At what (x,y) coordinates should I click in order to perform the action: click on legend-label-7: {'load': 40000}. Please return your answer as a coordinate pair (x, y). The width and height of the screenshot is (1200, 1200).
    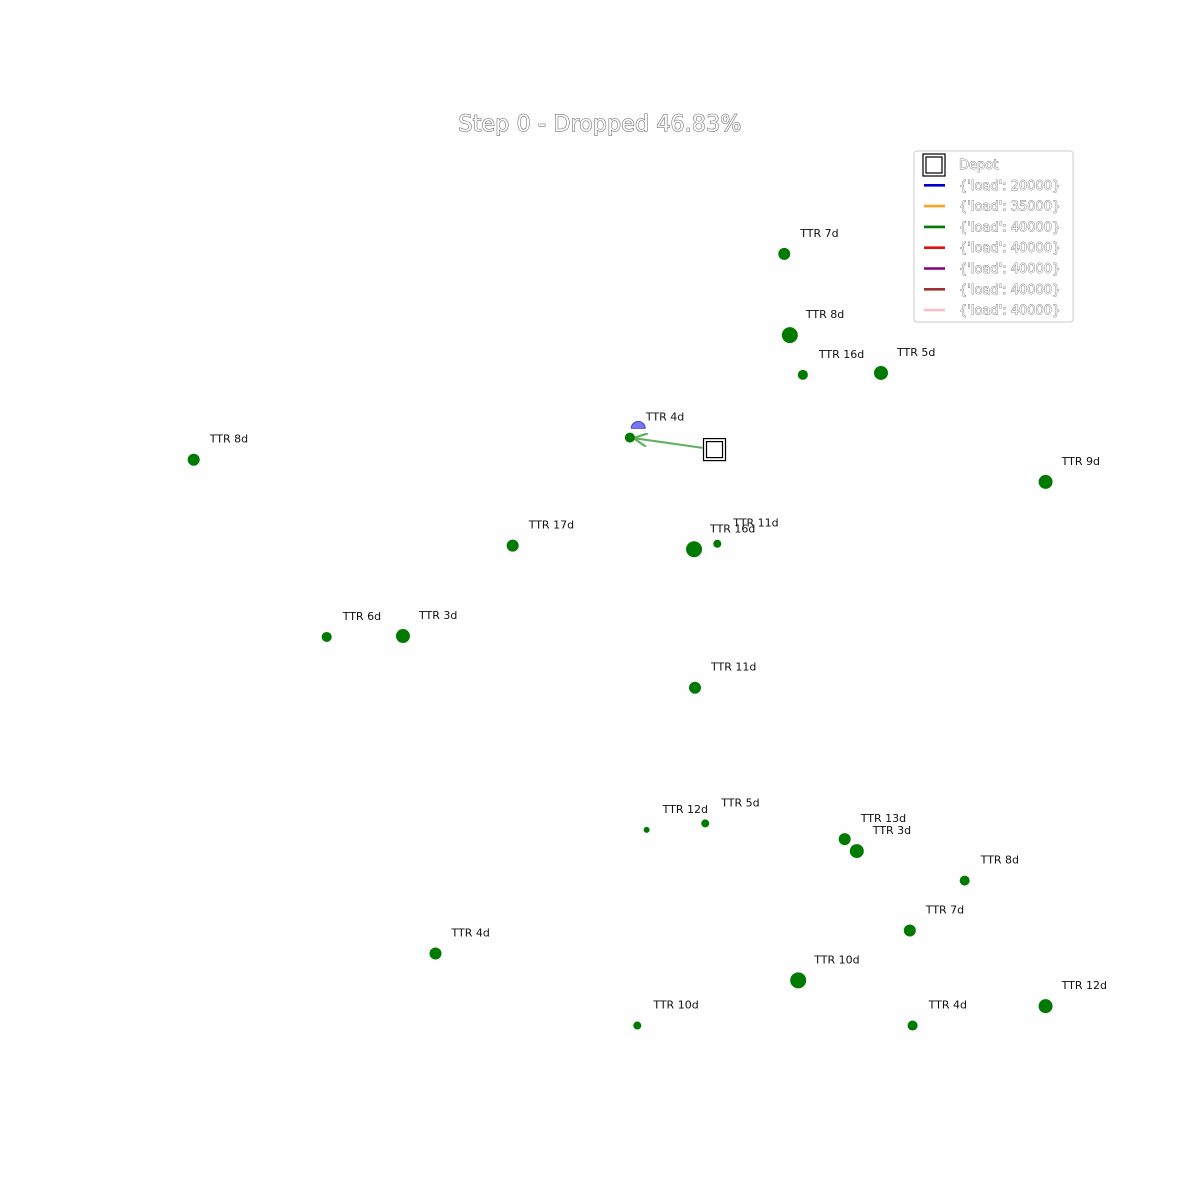
    Looking at the image, I should click on (1009, 311).